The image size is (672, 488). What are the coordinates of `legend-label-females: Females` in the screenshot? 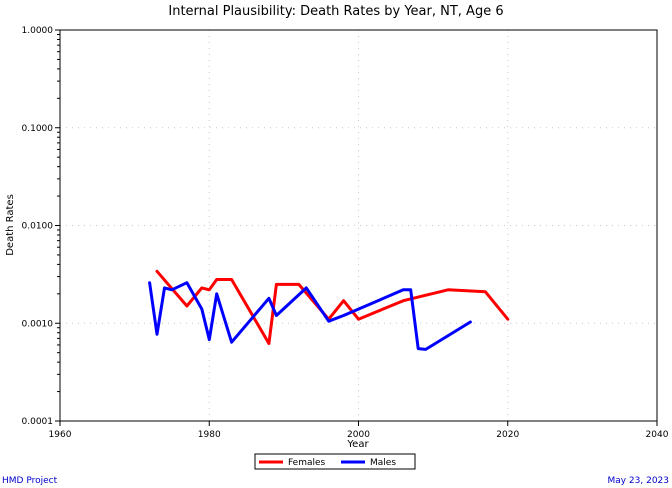 It's located at (307, 463).